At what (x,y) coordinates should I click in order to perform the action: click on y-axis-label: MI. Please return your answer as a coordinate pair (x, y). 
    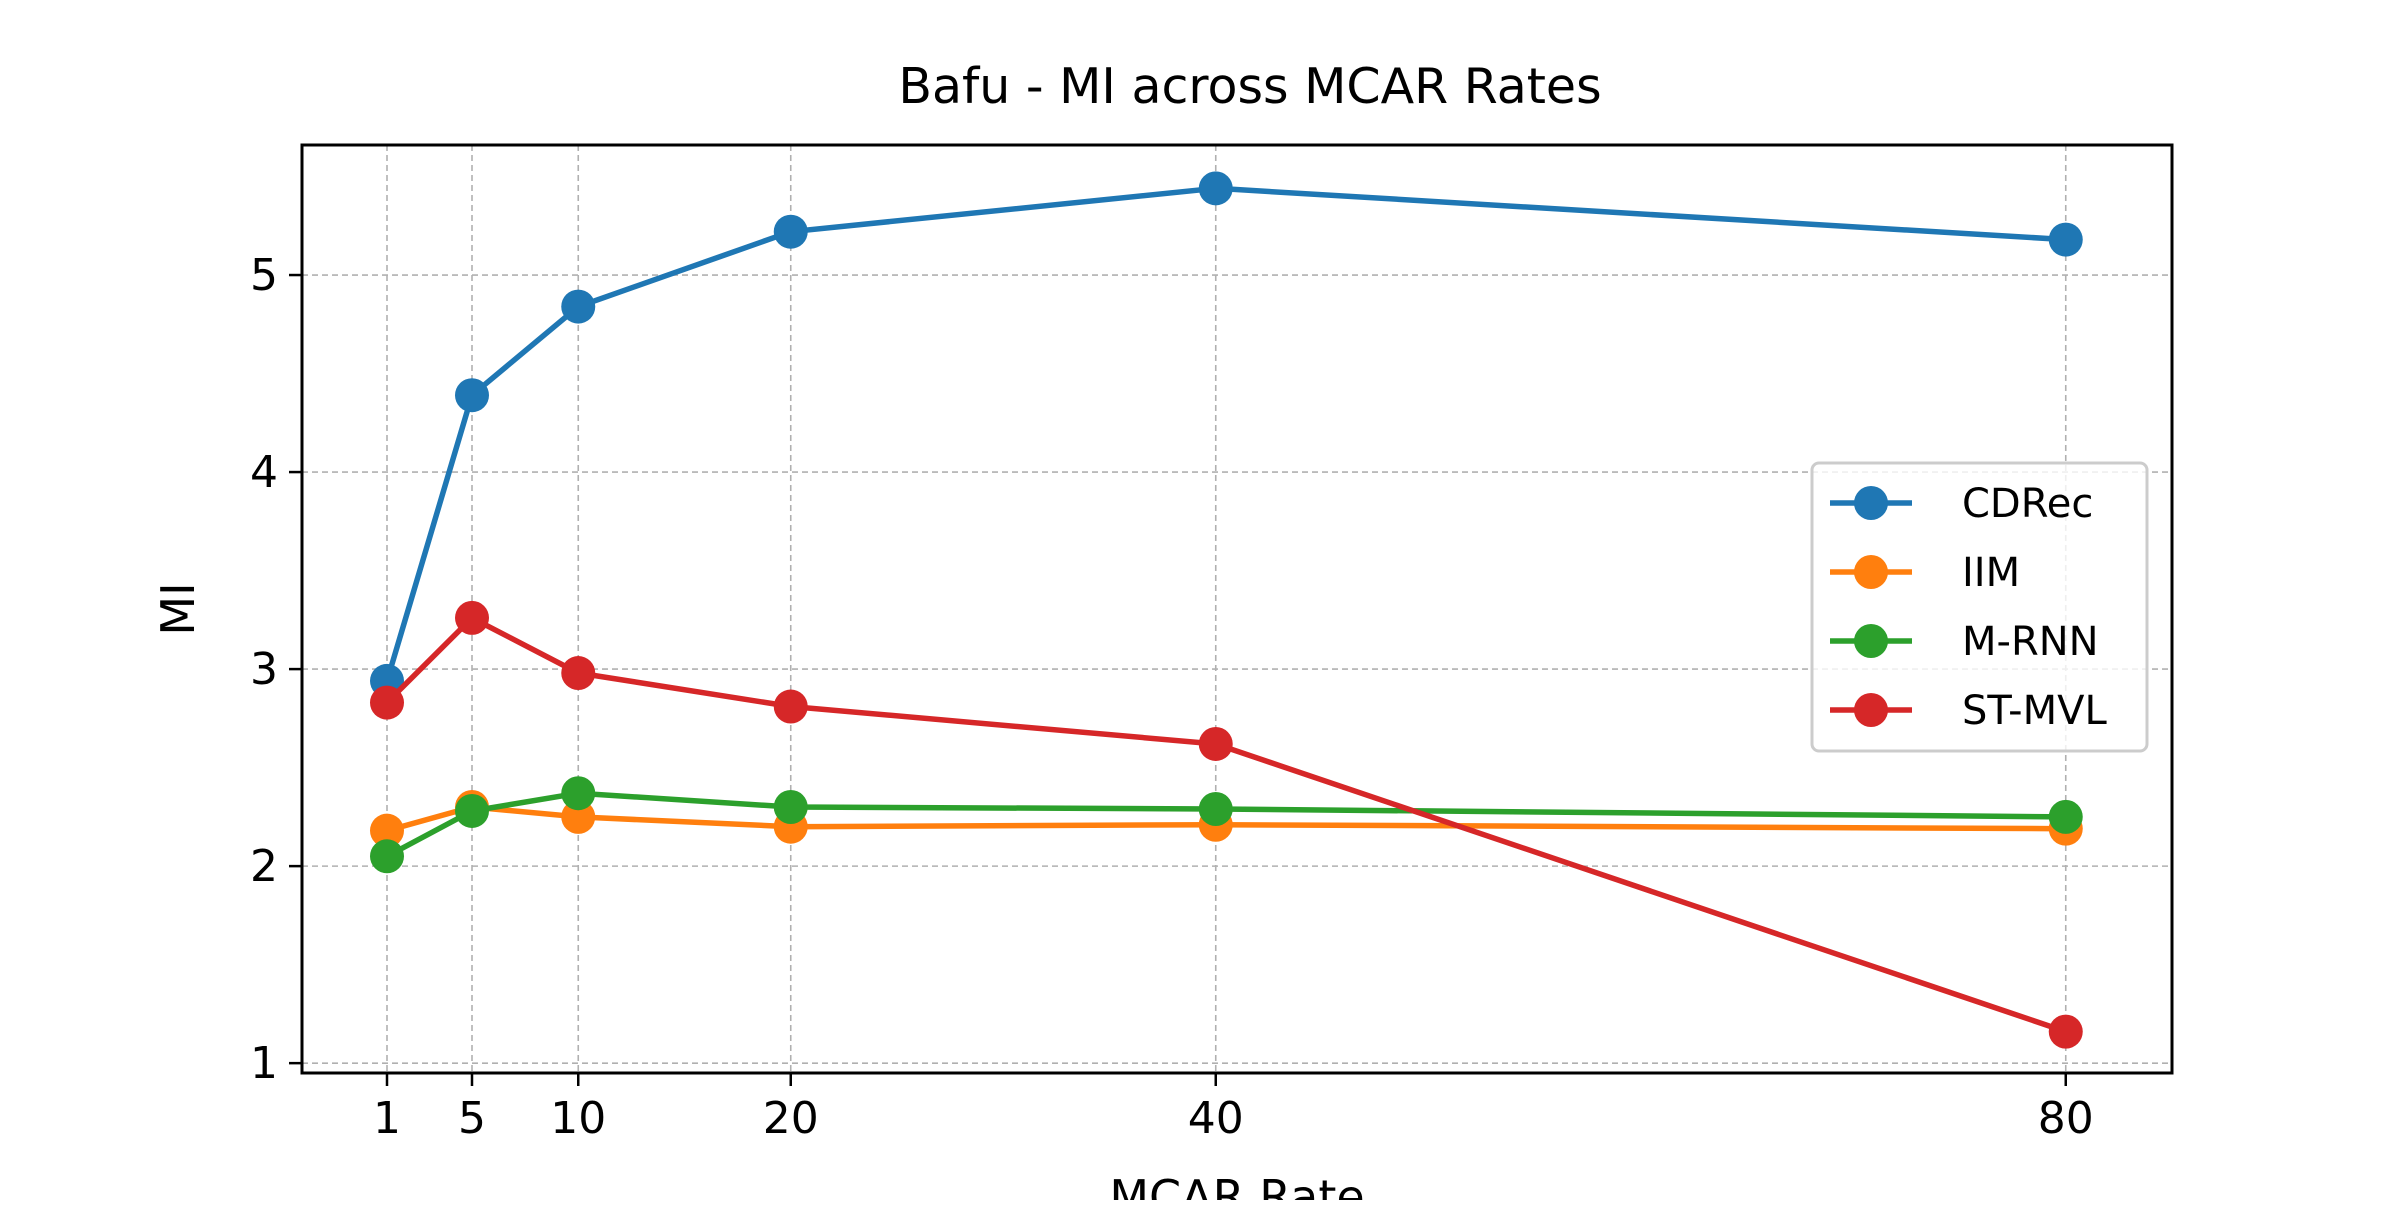
    Looking at the image, I should click on (178, 608).